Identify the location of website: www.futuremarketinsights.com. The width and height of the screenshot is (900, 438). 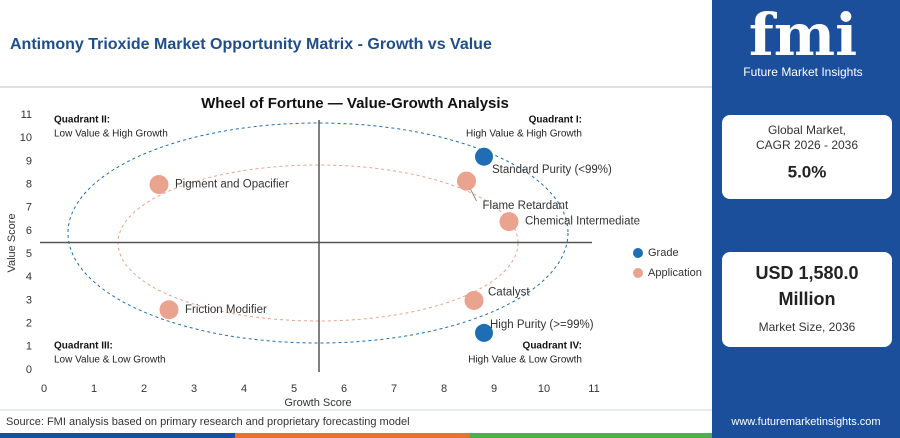
(805, 422).